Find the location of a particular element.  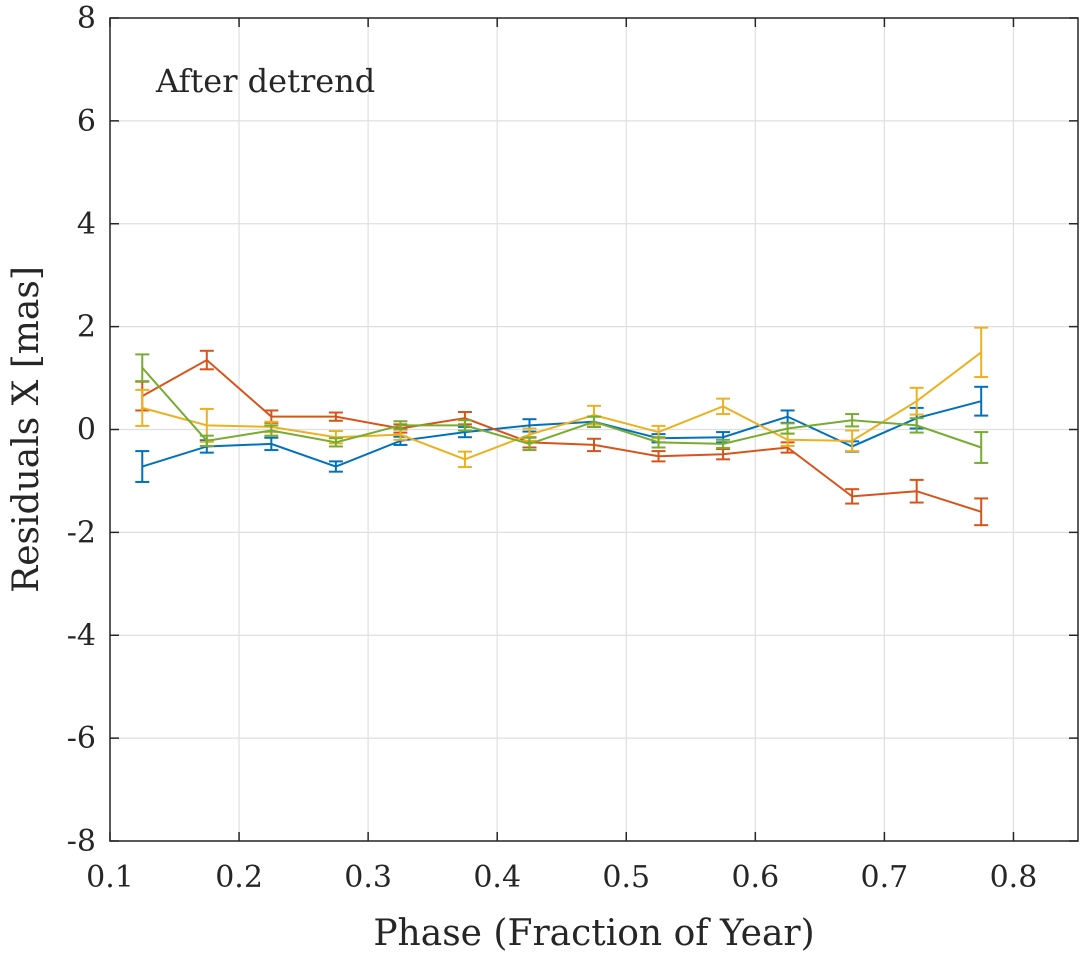

annotation-text: After detrend is located at coordinates (265, 81).